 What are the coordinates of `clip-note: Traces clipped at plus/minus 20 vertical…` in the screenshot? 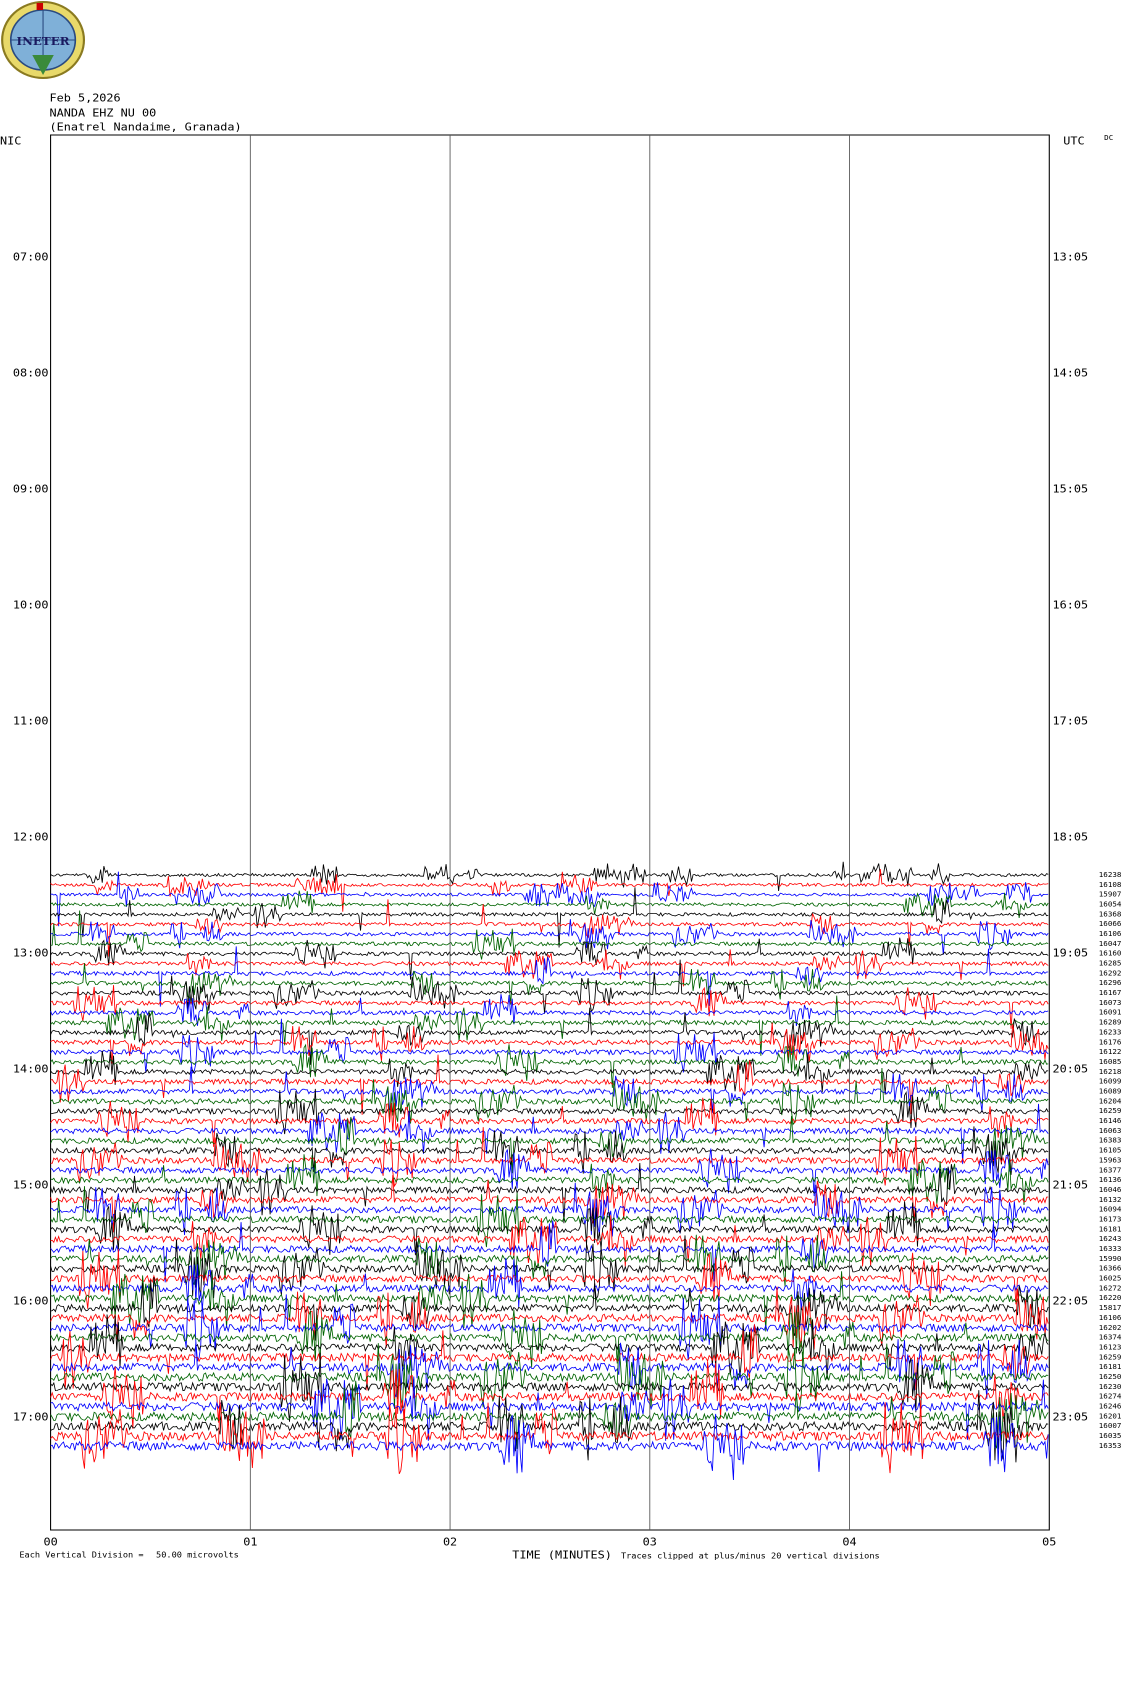 It's located at (750, 1556).